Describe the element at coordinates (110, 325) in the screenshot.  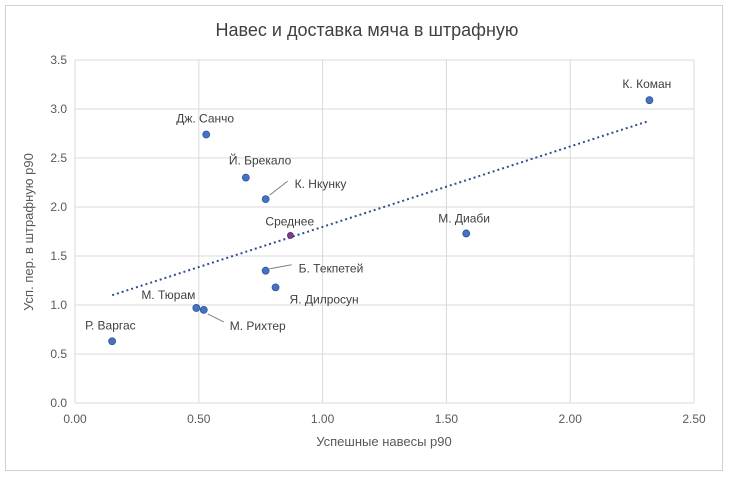
I see `point-label: Р. Варгас` at that location.